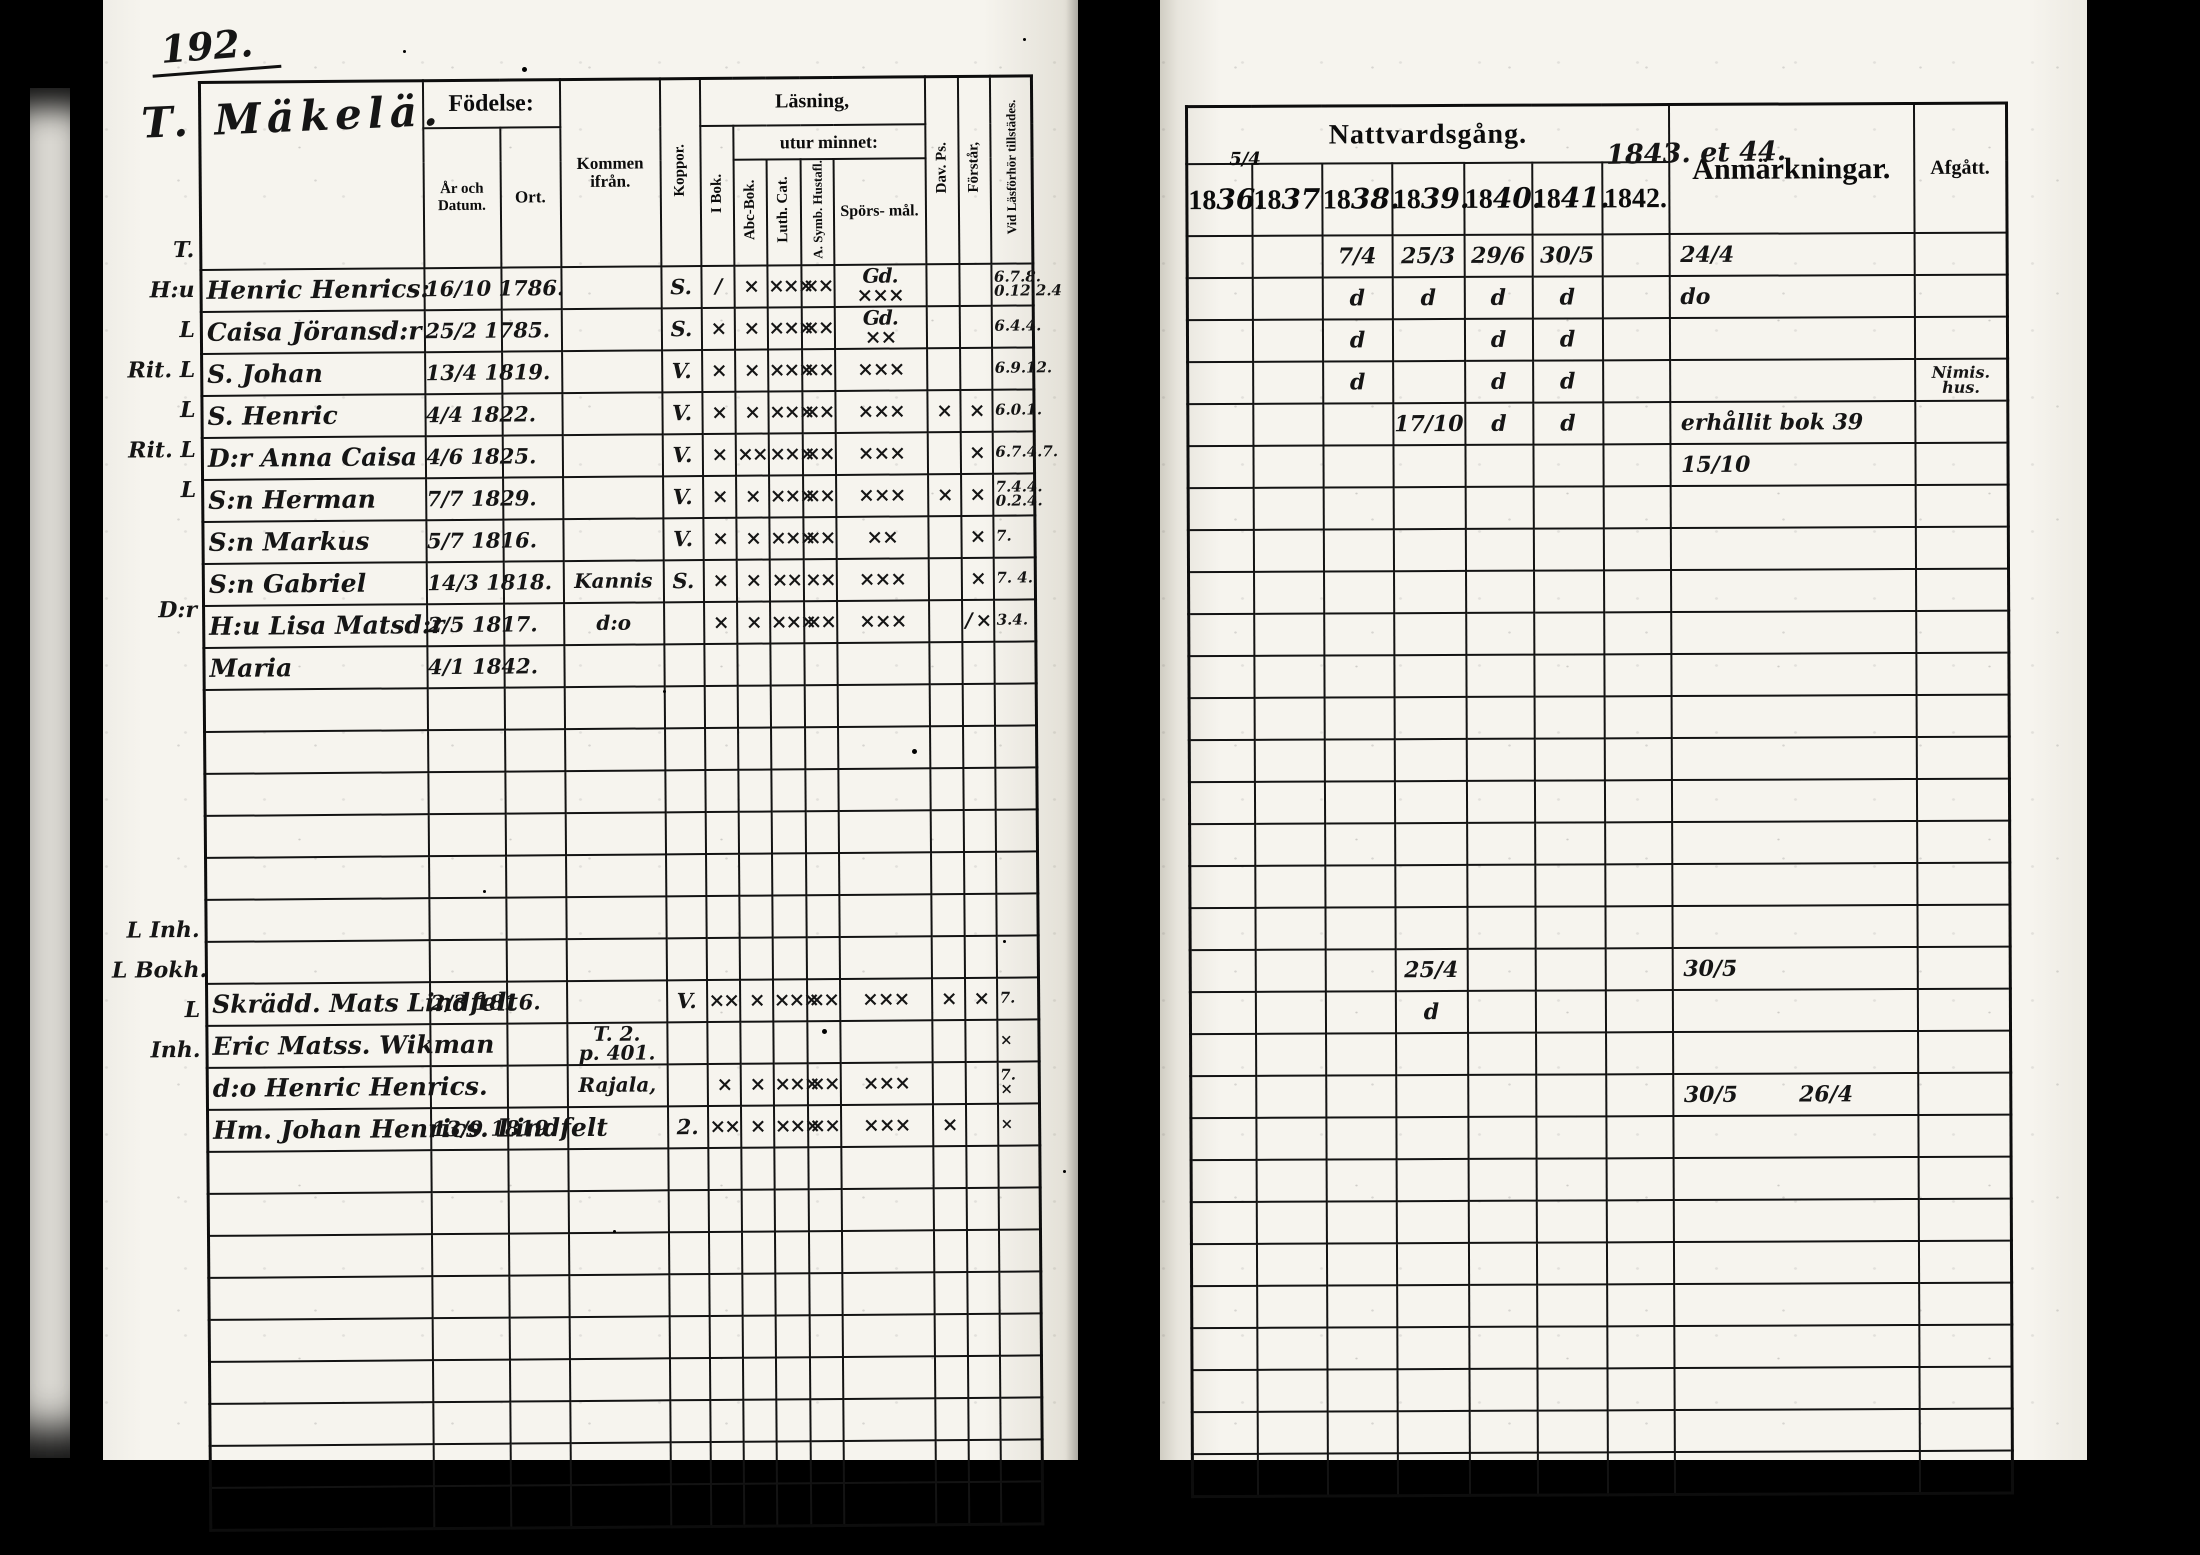 The width and height of the screenshot is (2200, 1555). Describe the element at coordinates (1357, 340) in the screenshot. I see `cell-y38: d` at that location.